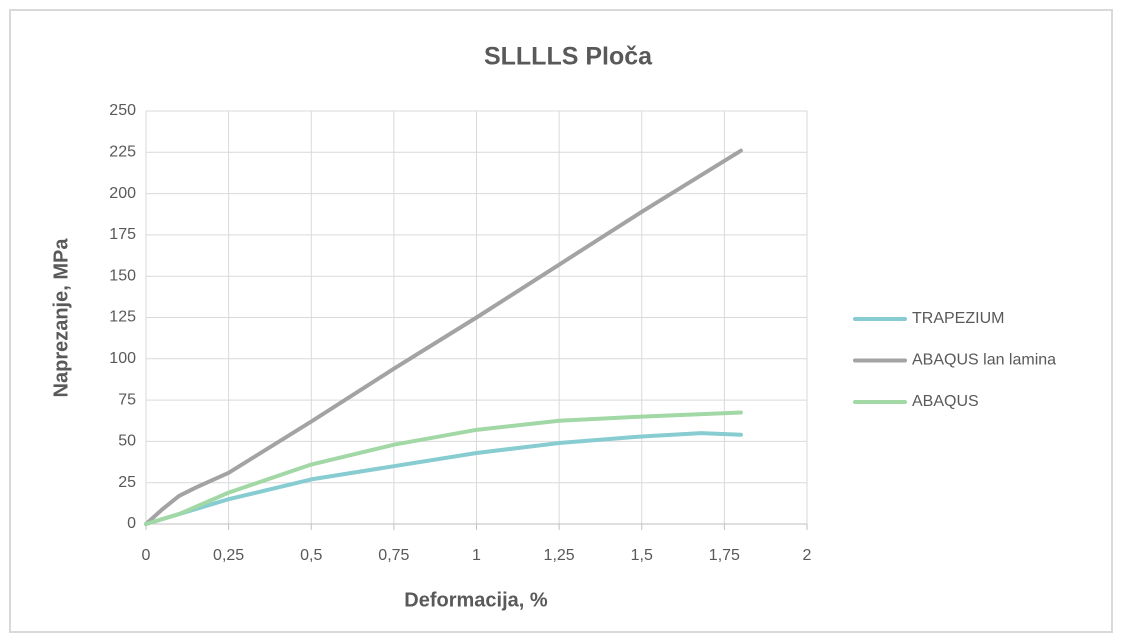  I want to click on y-tick-label: 250, so click(122, 110).